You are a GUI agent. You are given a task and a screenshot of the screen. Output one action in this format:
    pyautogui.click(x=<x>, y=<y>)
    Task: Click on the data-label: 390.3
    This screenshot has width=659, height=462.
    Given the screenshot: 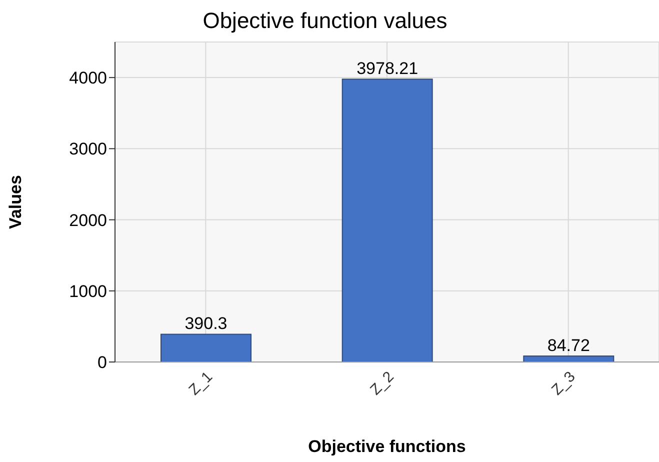 What is the action you would take?
    pyautogui.click(x=206, y=324)
    